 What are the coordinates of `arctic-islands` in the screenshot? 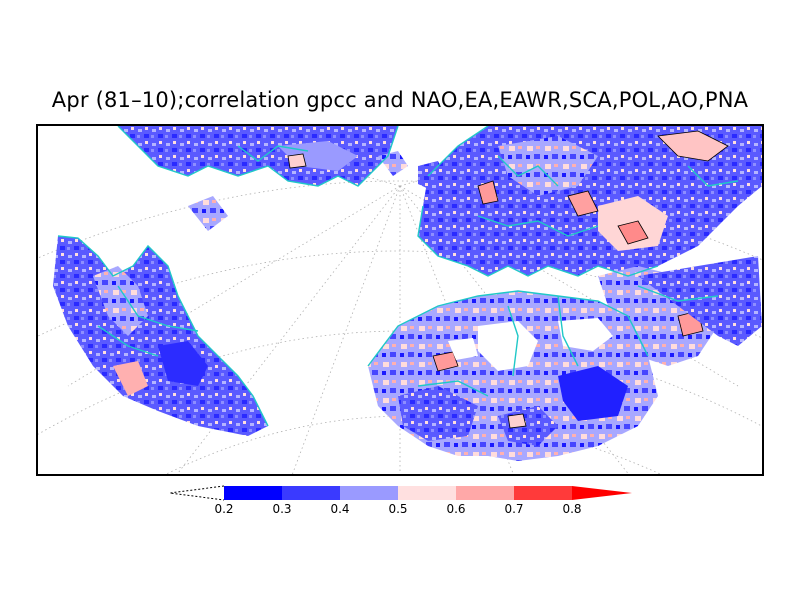 It's located at (413, 171).